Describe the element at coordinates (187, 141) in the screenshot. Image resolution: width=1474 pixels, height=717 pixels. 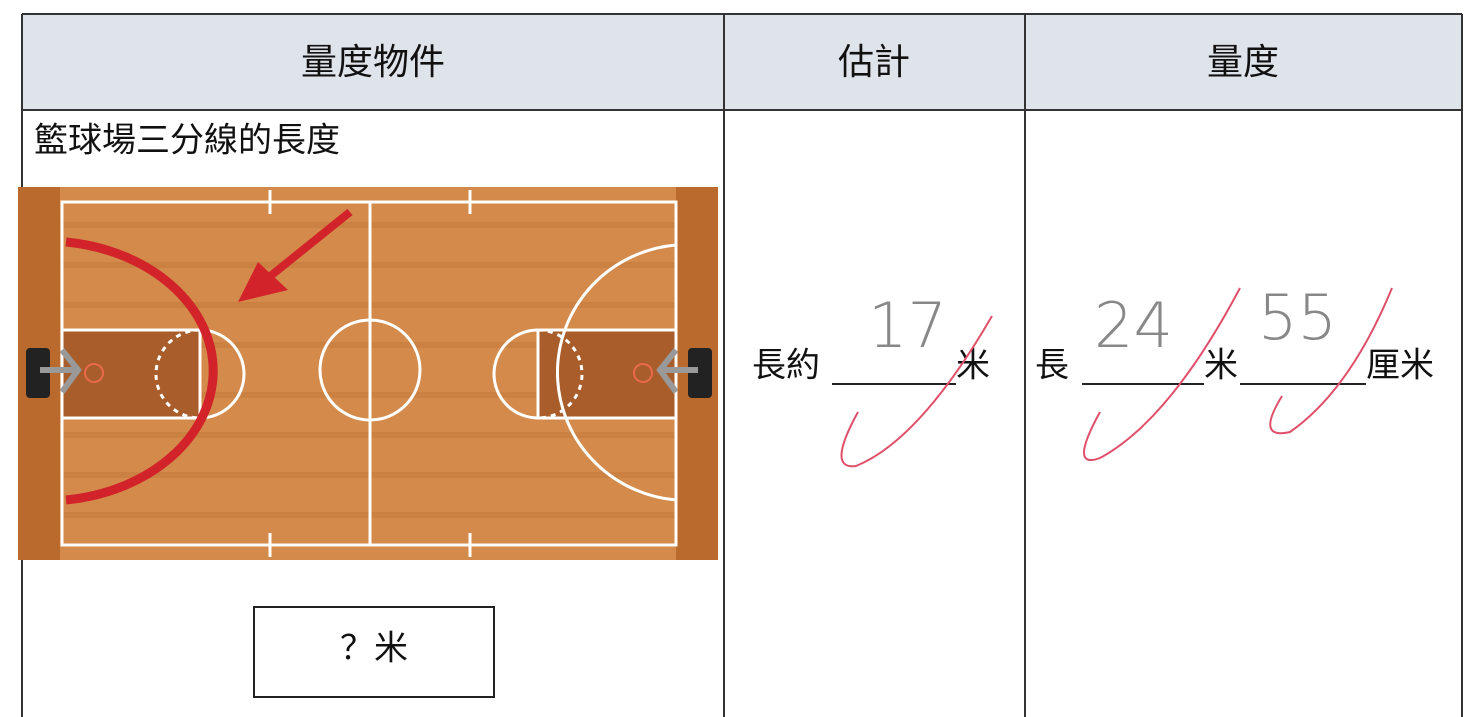
I see `object-label: 籃球場三分線的長度` at that location.